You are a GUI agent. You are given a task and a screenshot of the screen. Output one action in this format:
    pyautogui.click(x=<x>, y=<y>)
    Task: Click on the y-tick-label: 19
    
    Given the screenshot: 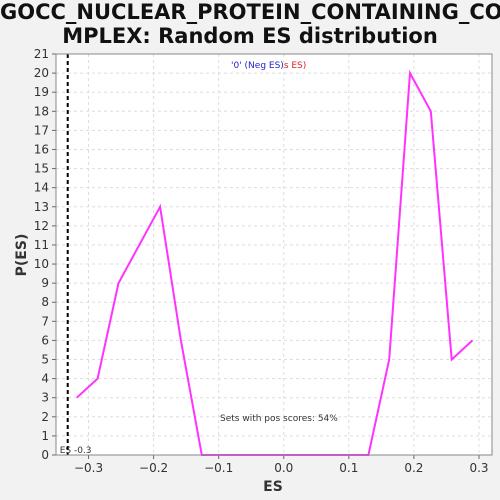 What is the action you would take?
    pyautogui.click(x=41, y=92)
    